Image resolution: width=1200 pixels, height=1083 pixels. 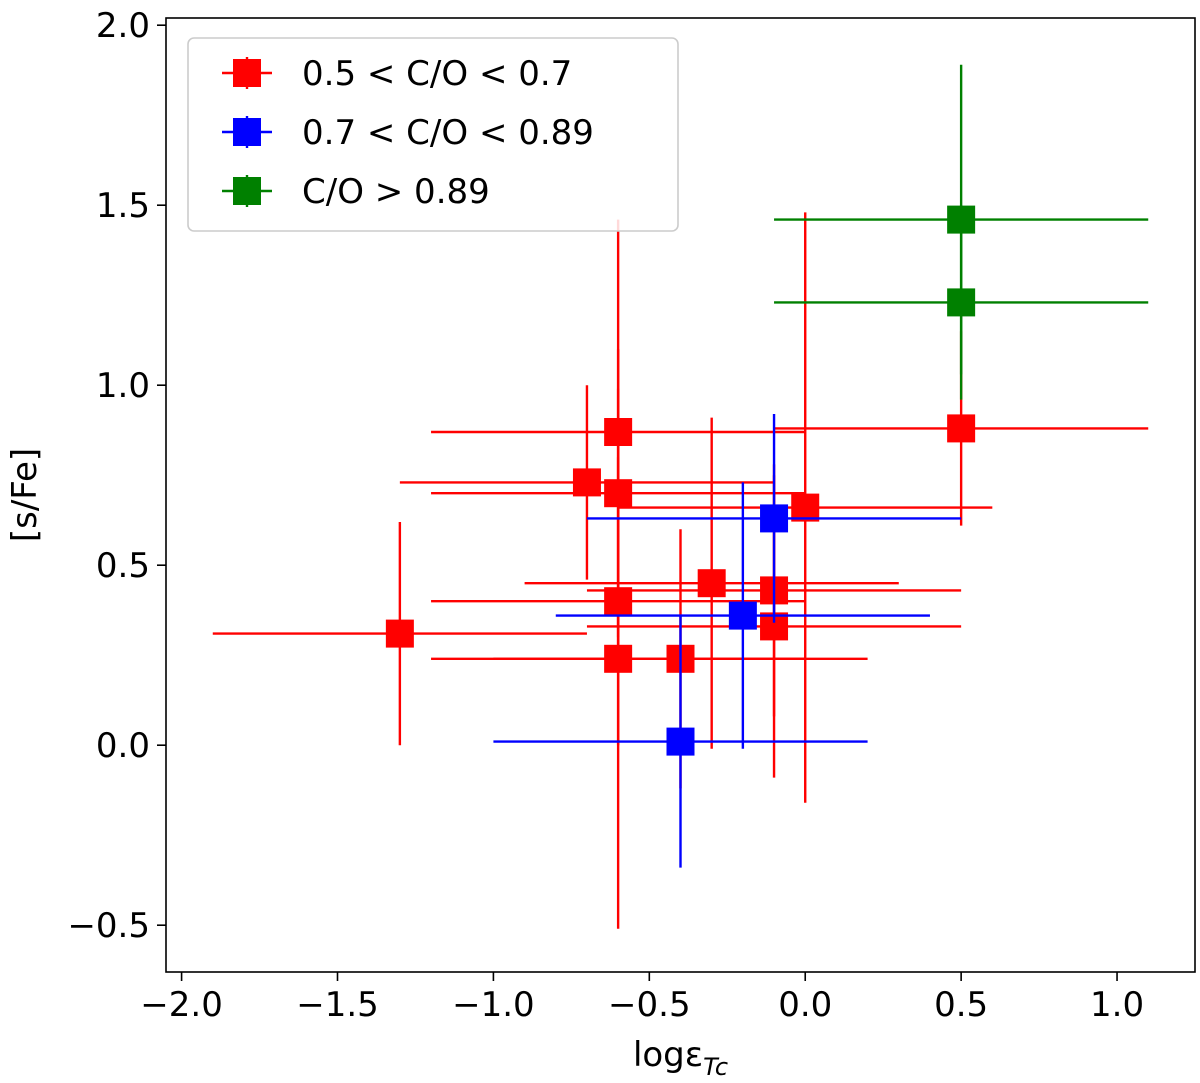 I want to click on y-tick-label: 1.5, so click(x=123, y=206).